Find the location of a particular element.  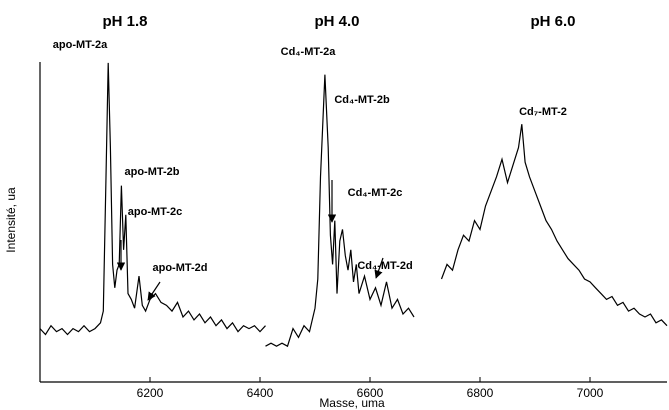

annotation: Cd₇-MT-2 is located at coordinates (543, 112).